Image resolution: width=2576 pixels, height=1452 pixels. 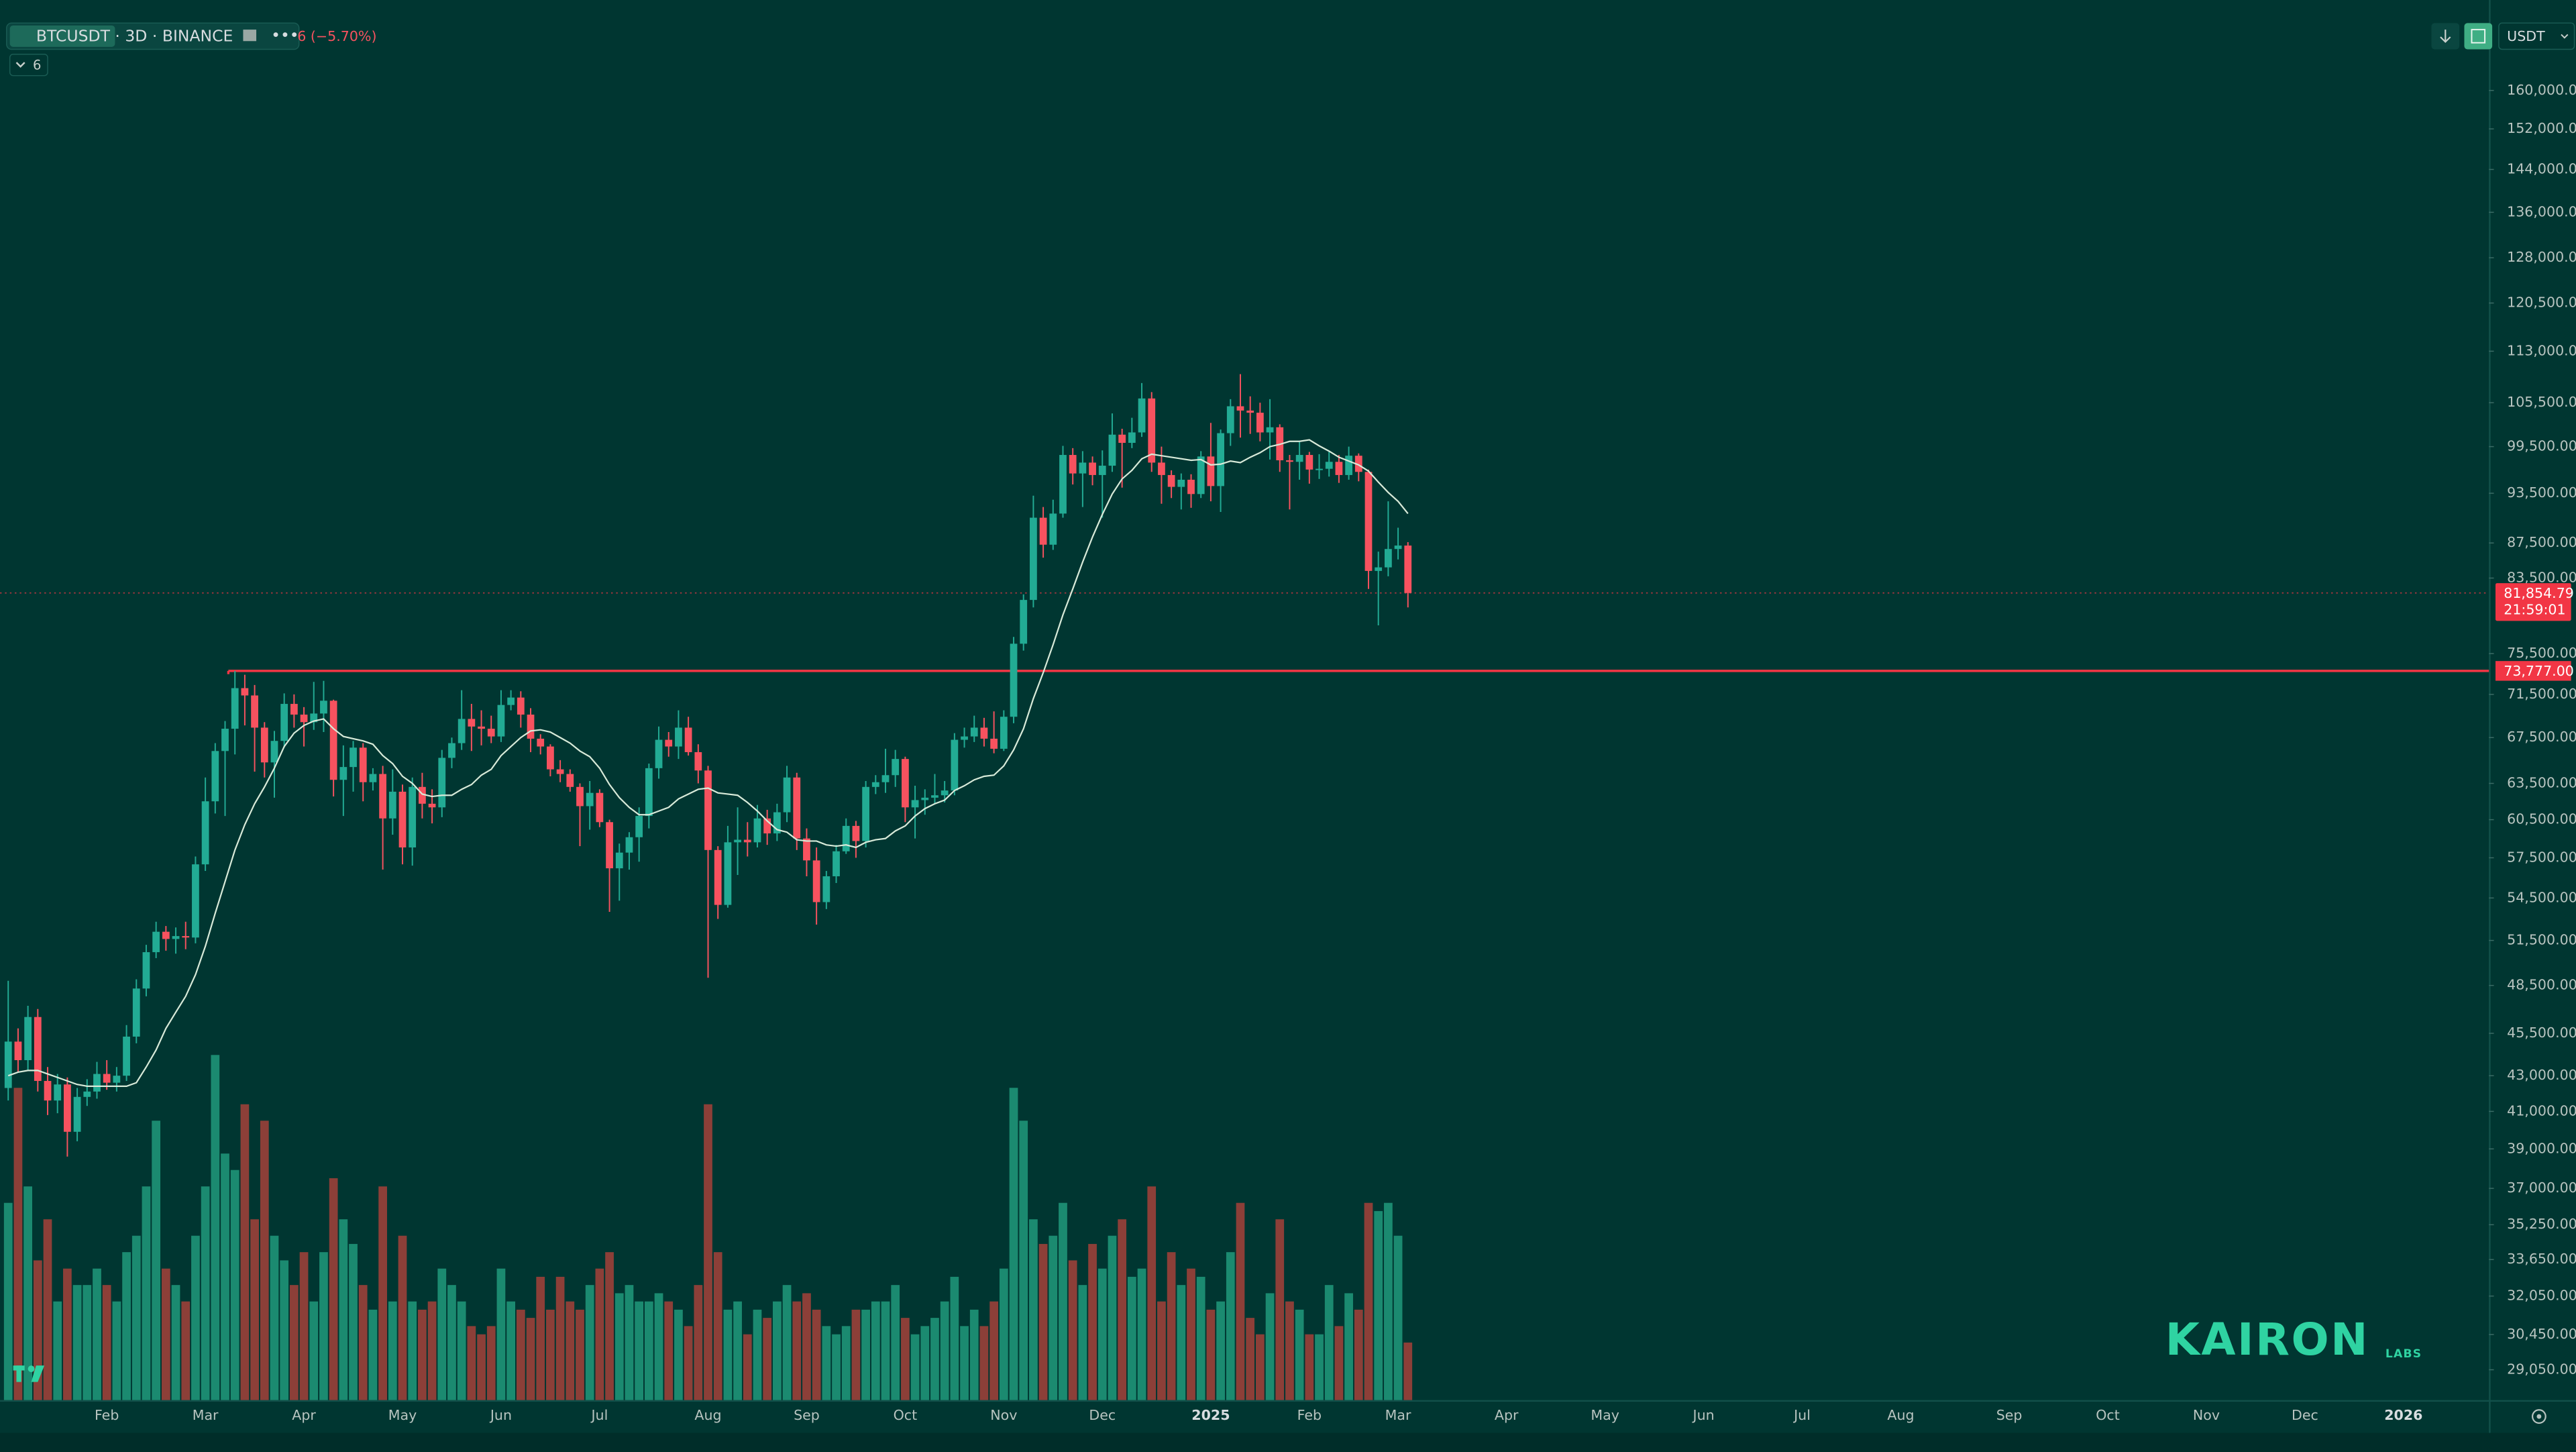 I want to click on y-tick-label: 113,000.00, so click(x=2541, y=350).